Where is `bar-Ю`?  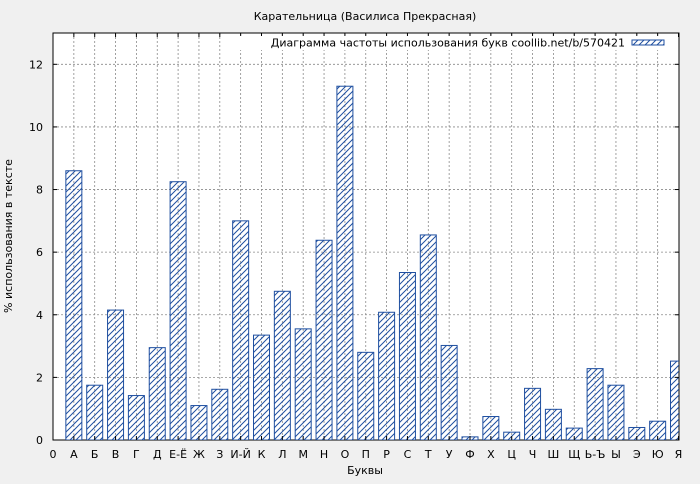 bar-Ю is located at coordinates (658, 430).